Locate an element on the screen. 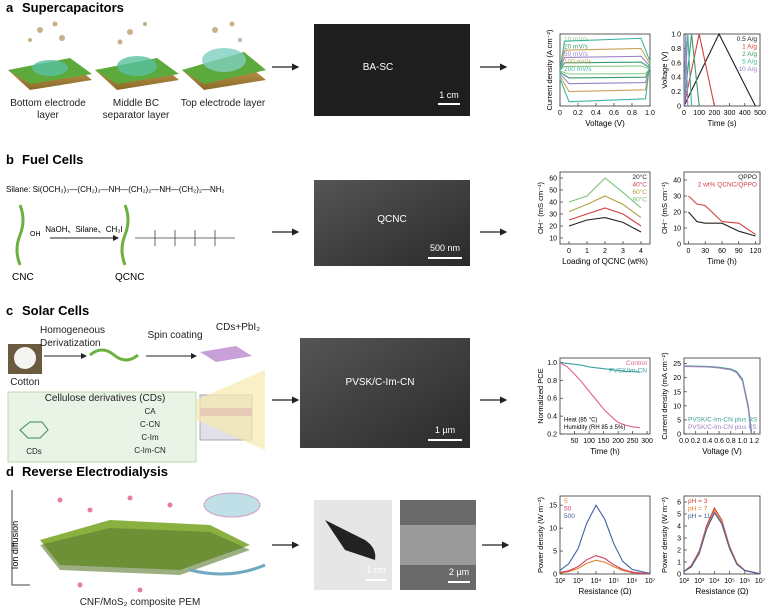 The width and height of the screenshot is (778, 613). scale-label: 500 nm is located at coordinates (445, 248).